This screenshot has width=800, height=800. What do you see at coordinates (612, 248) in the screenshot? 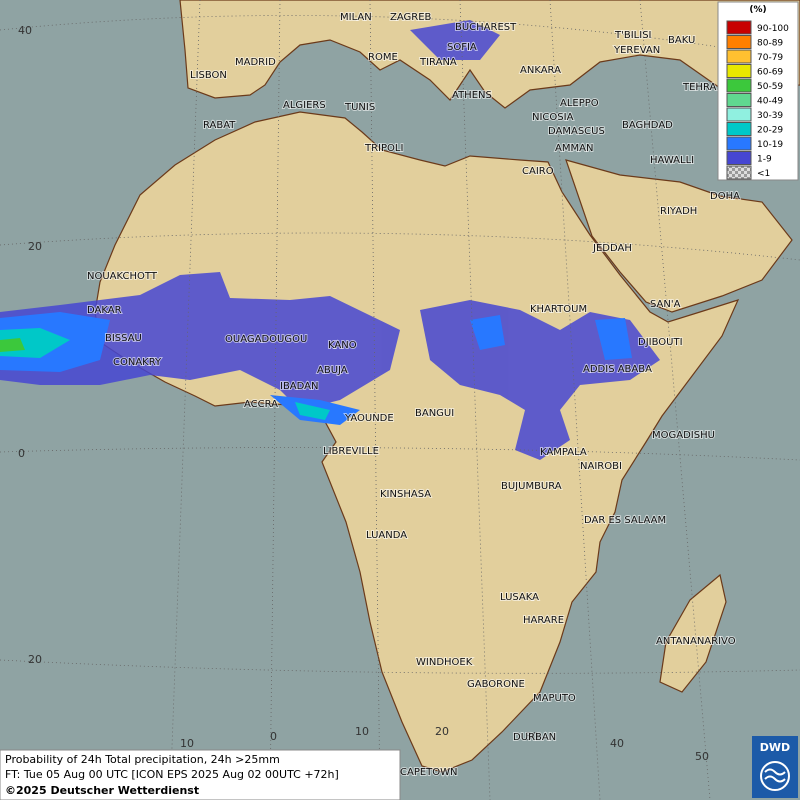
I see `city-label: JEDDAH` at bounding box center [612, 248].